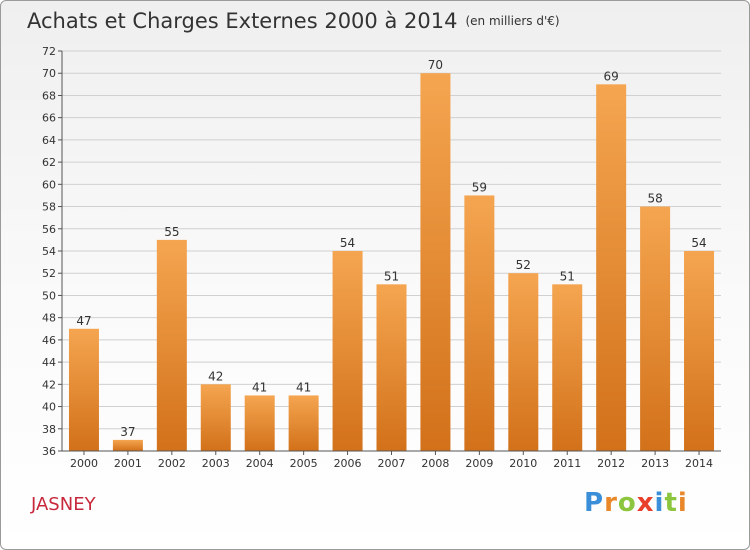  I want to click on logo-letter: P, so click(594, 503).